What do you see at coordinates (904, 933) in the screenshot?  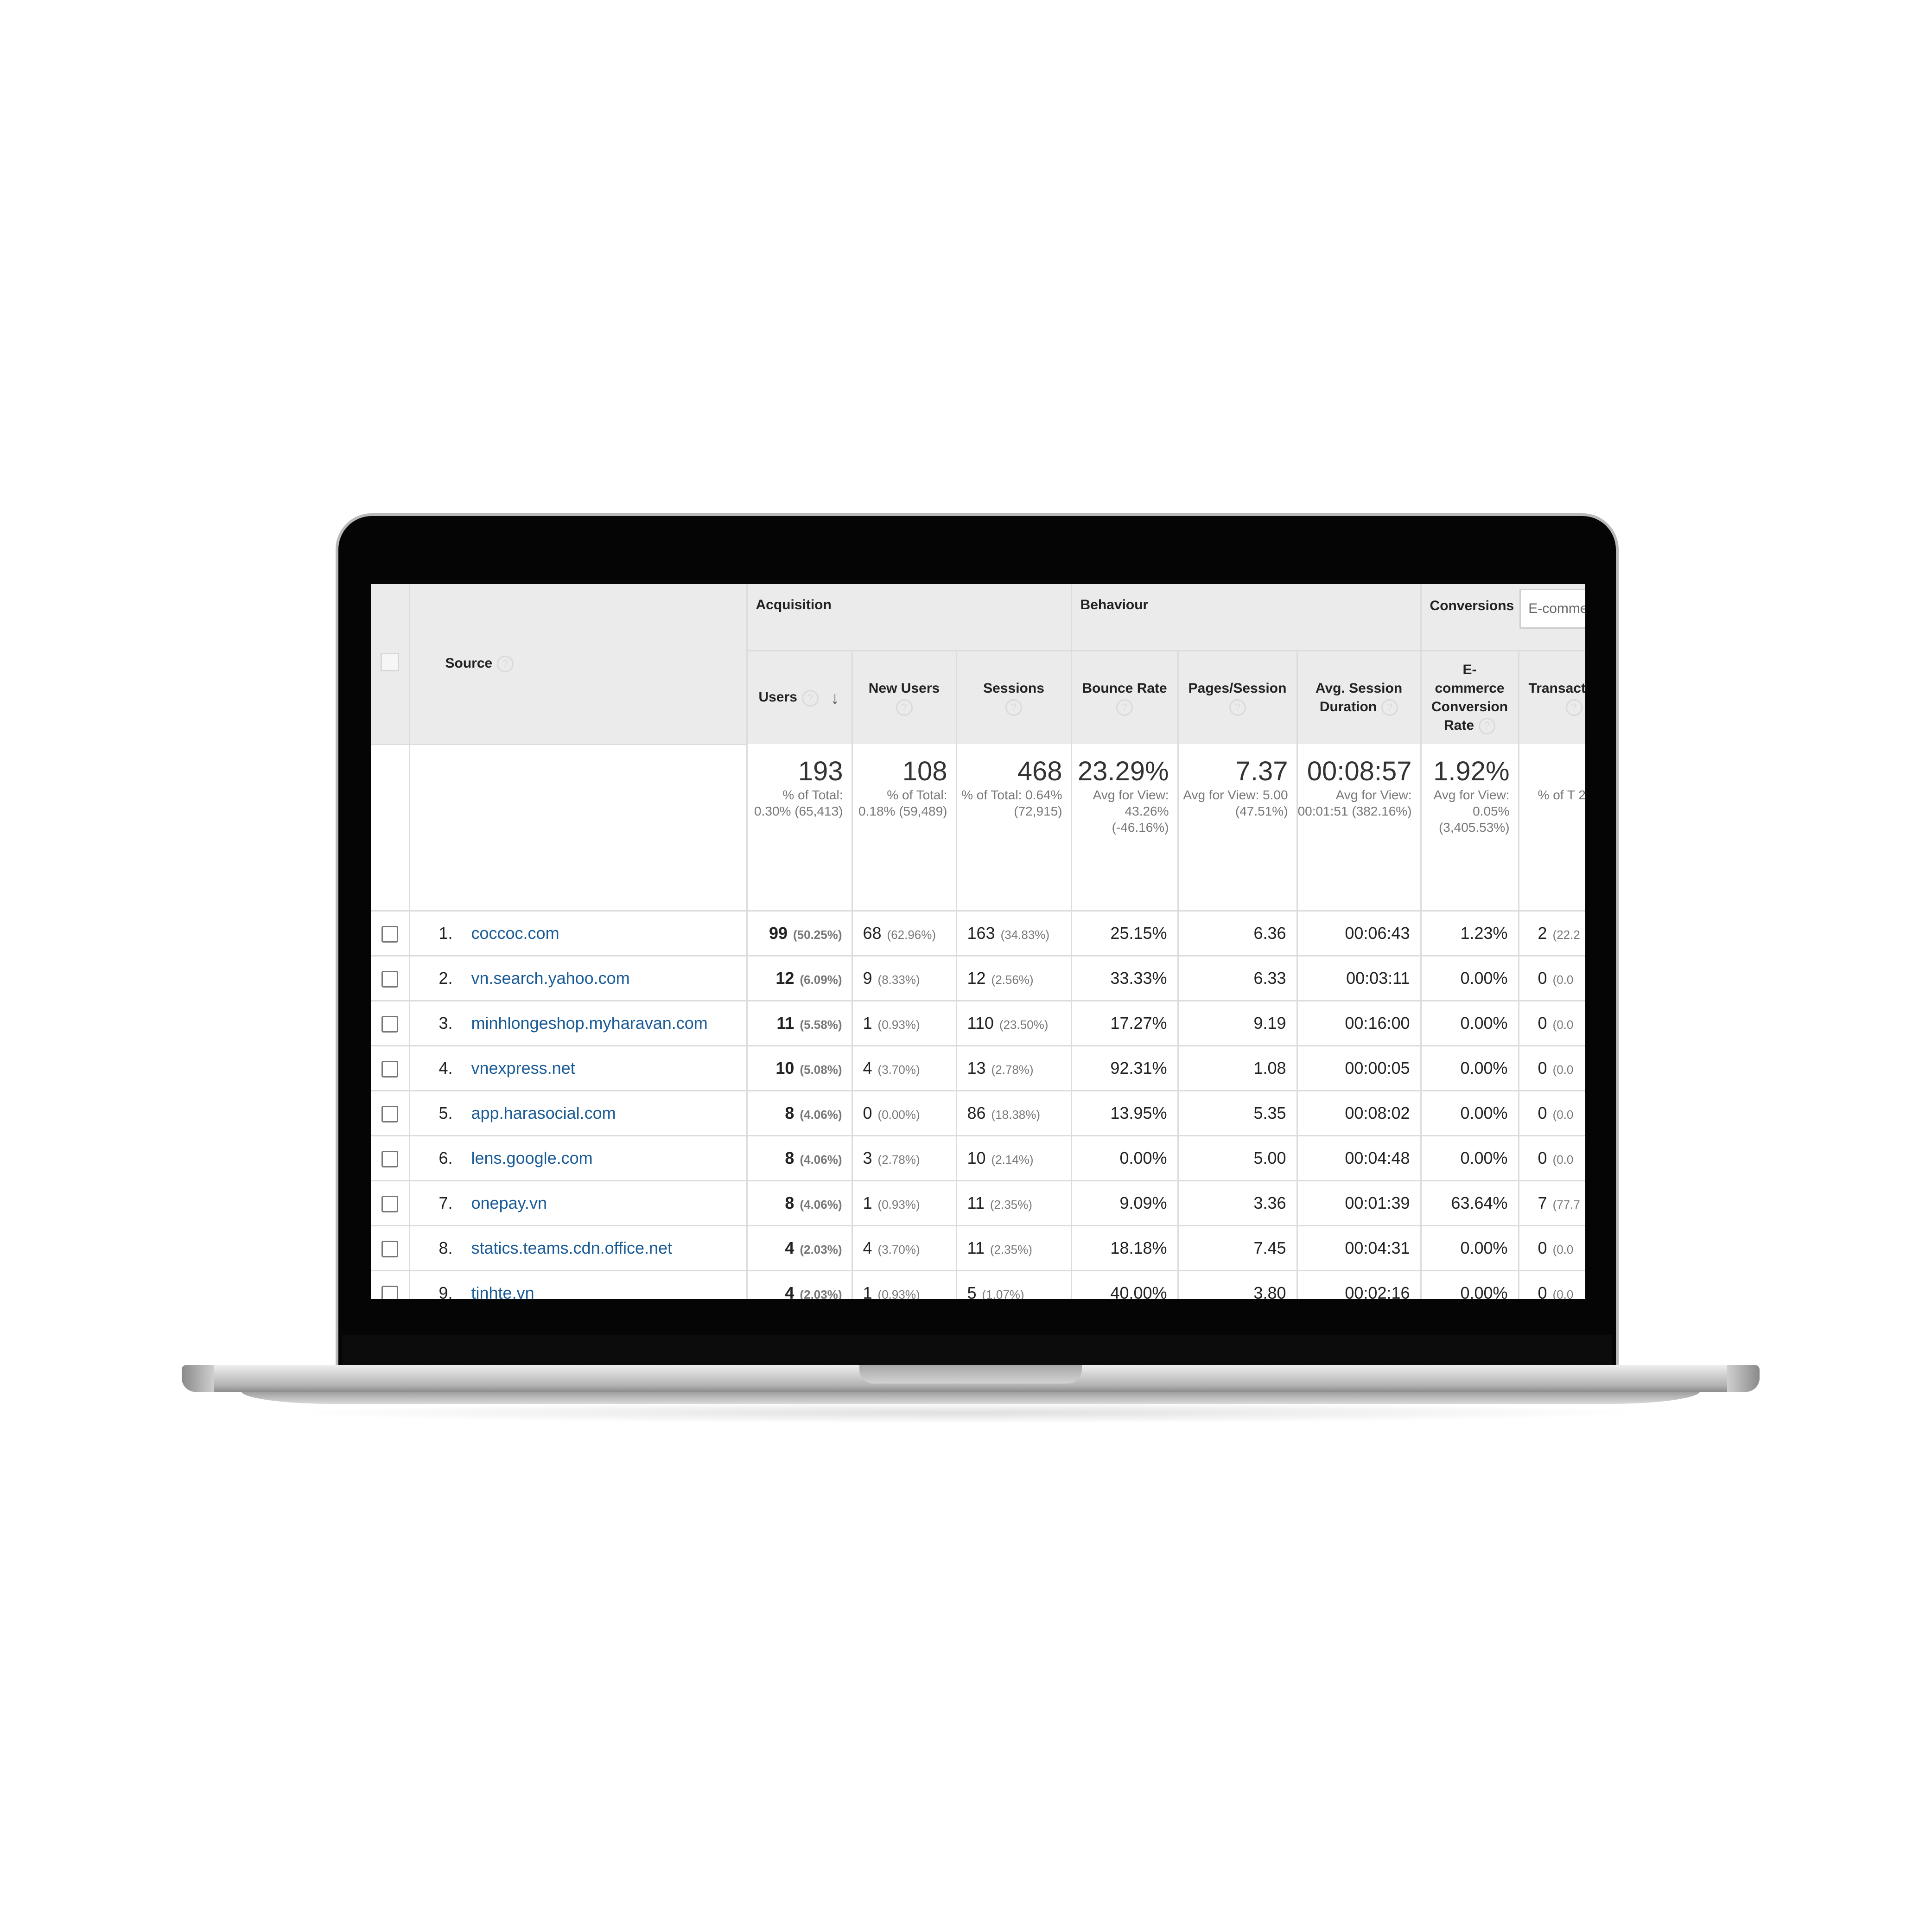 I see `new-users-cell: 68 (62.96%)` at bounding box center [904, 933].